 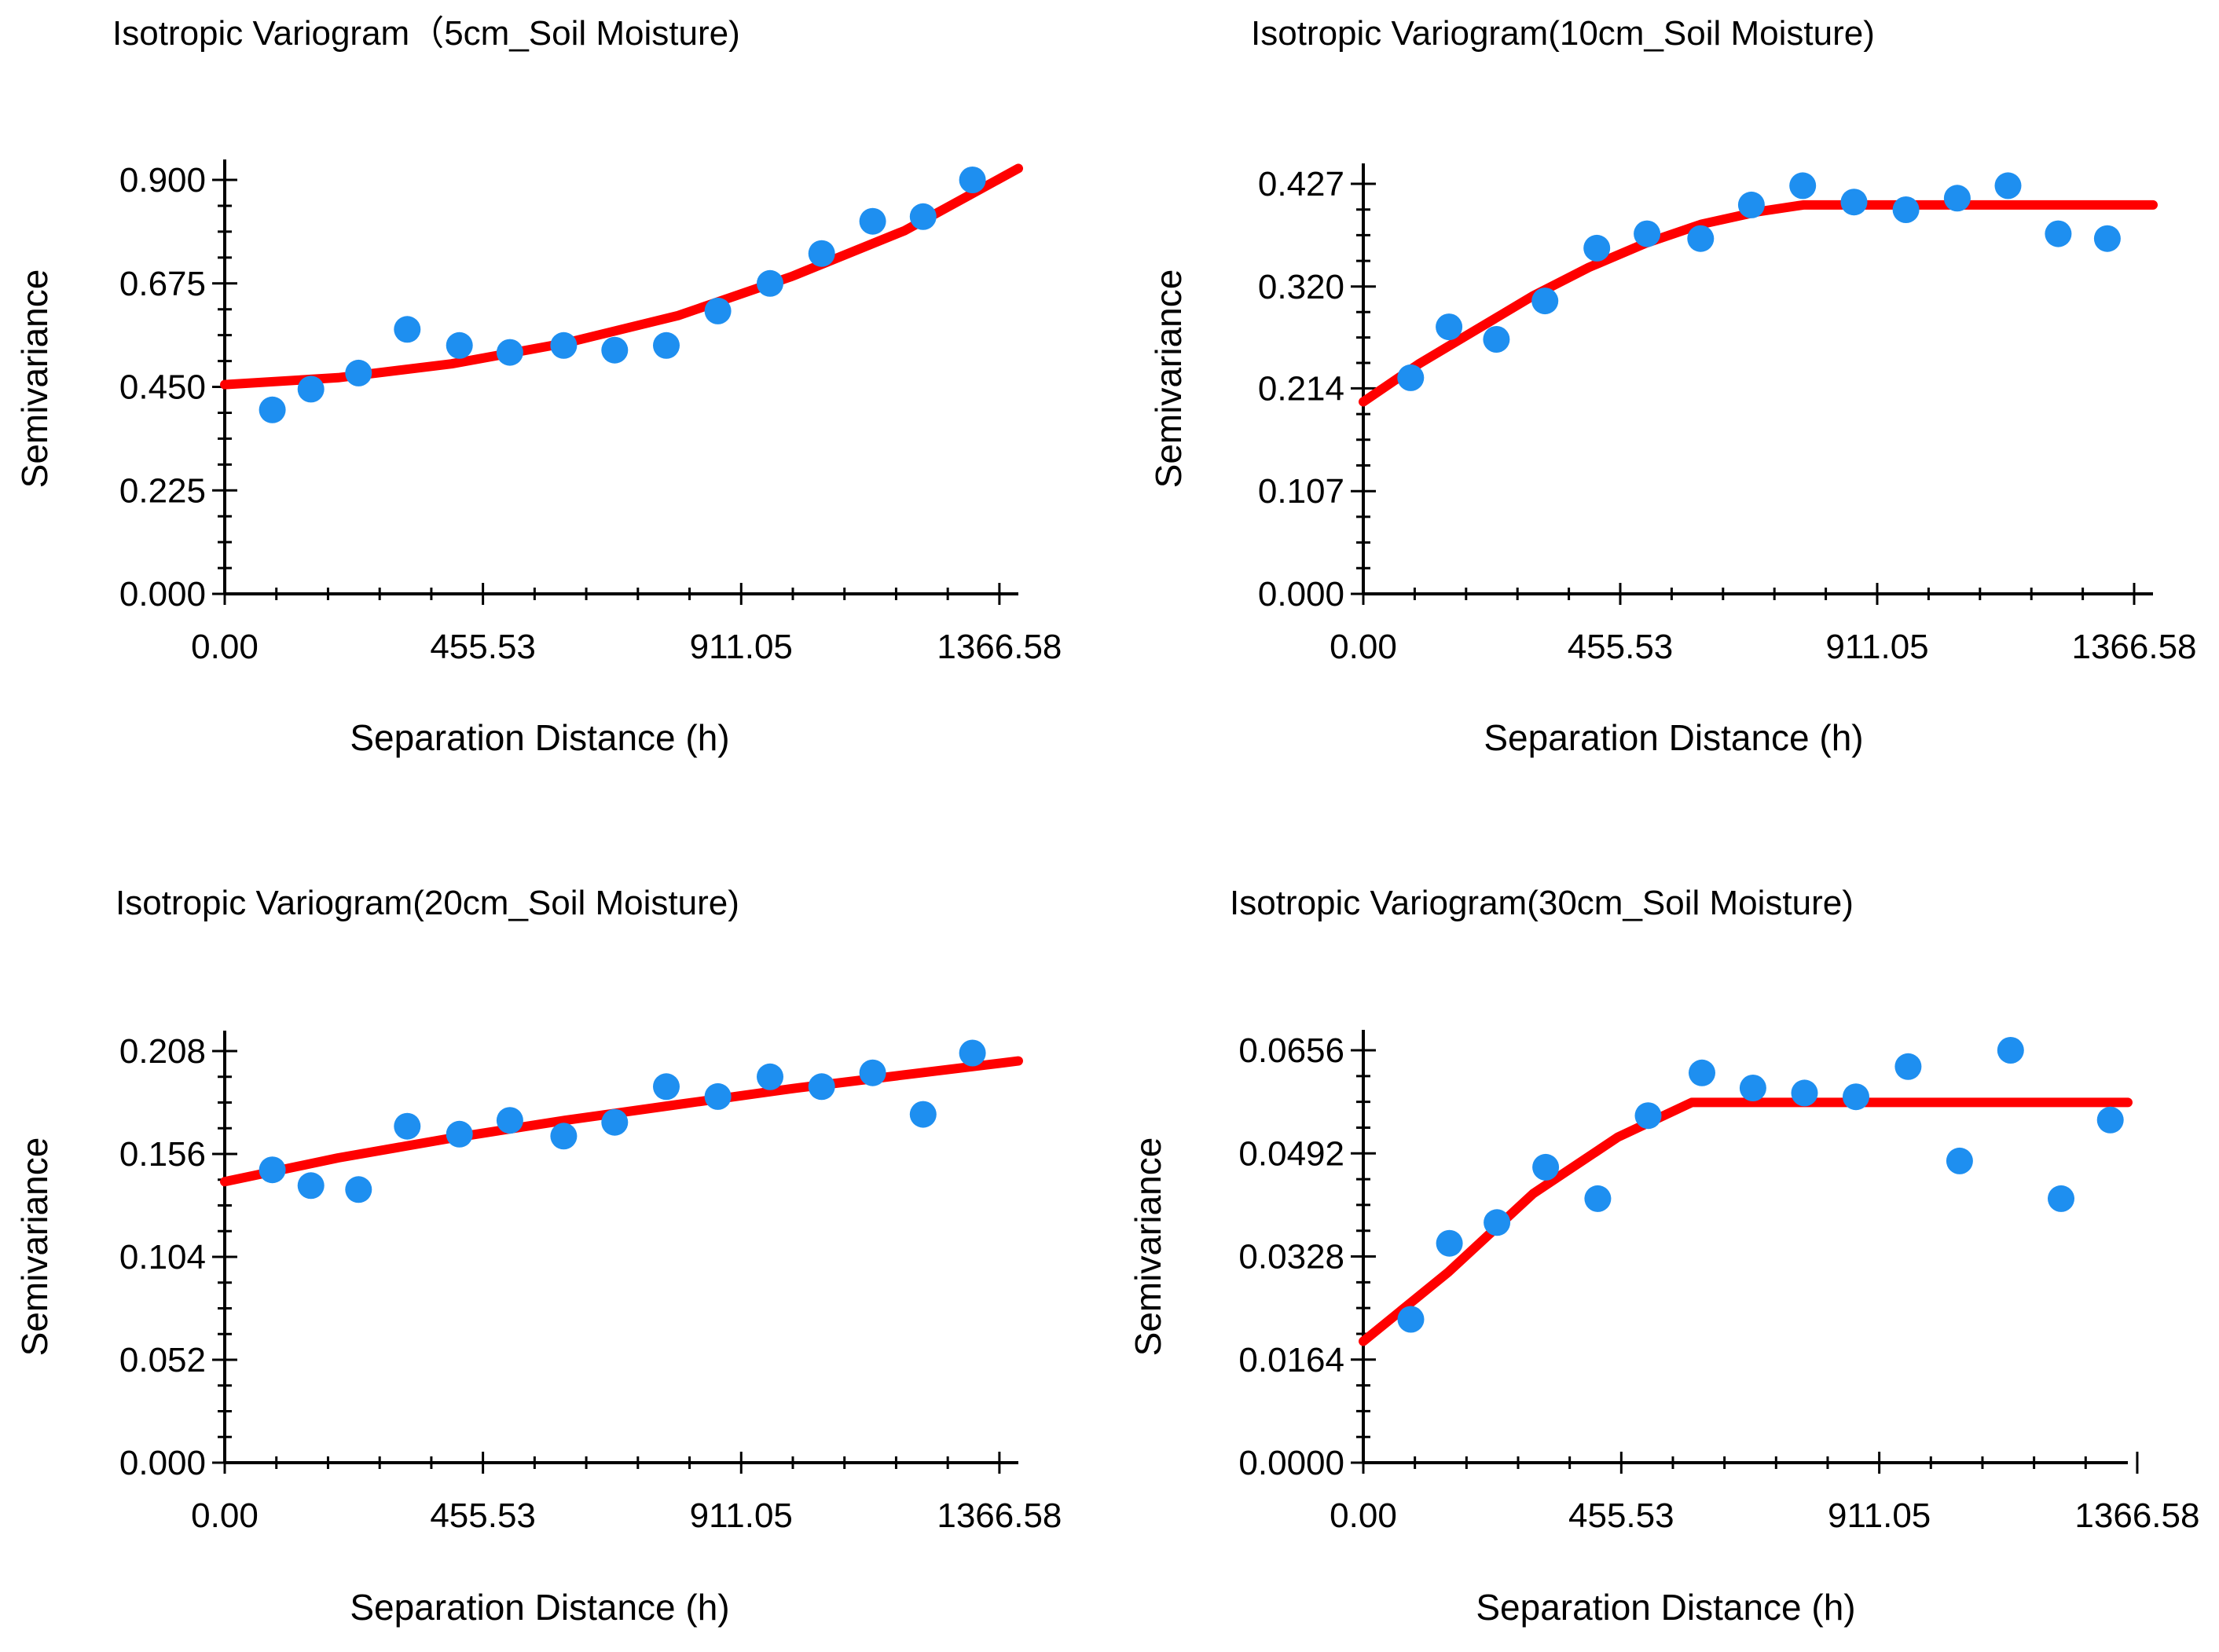 What do you see at coordinates (1301, 287) in the screenshot?
I see `y-tick-label: 0.320` at bounding box center [1301, 287].